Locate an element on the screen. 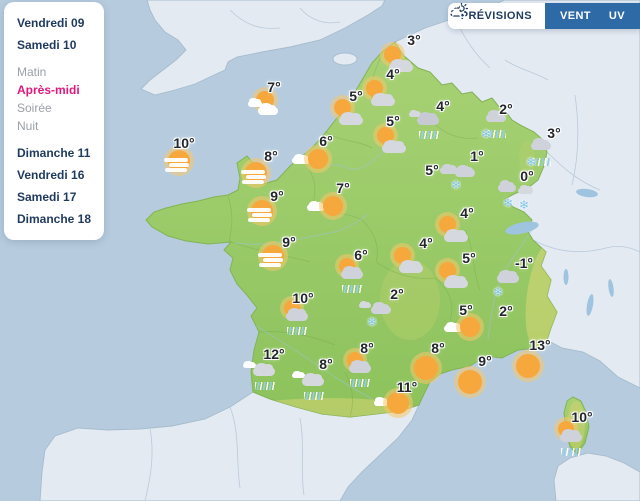  england-landmass is located at coordinates (263, 48).